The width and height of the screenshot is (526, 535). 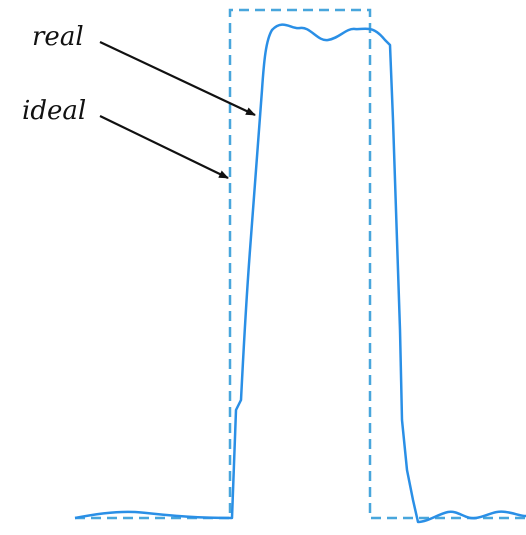 I want to click on real-arrow, so click(x=177, y=78).